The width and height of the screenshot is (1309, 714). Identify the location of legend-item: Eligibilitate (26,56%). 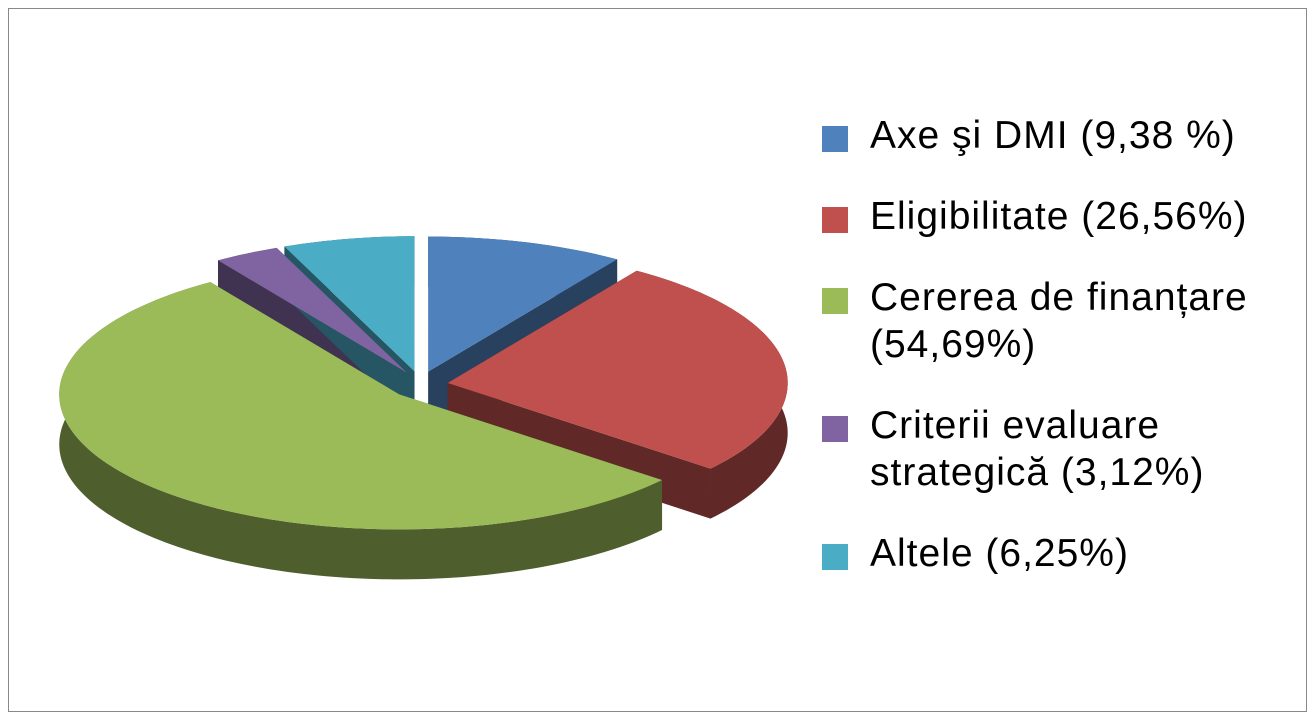
(1051, 216).